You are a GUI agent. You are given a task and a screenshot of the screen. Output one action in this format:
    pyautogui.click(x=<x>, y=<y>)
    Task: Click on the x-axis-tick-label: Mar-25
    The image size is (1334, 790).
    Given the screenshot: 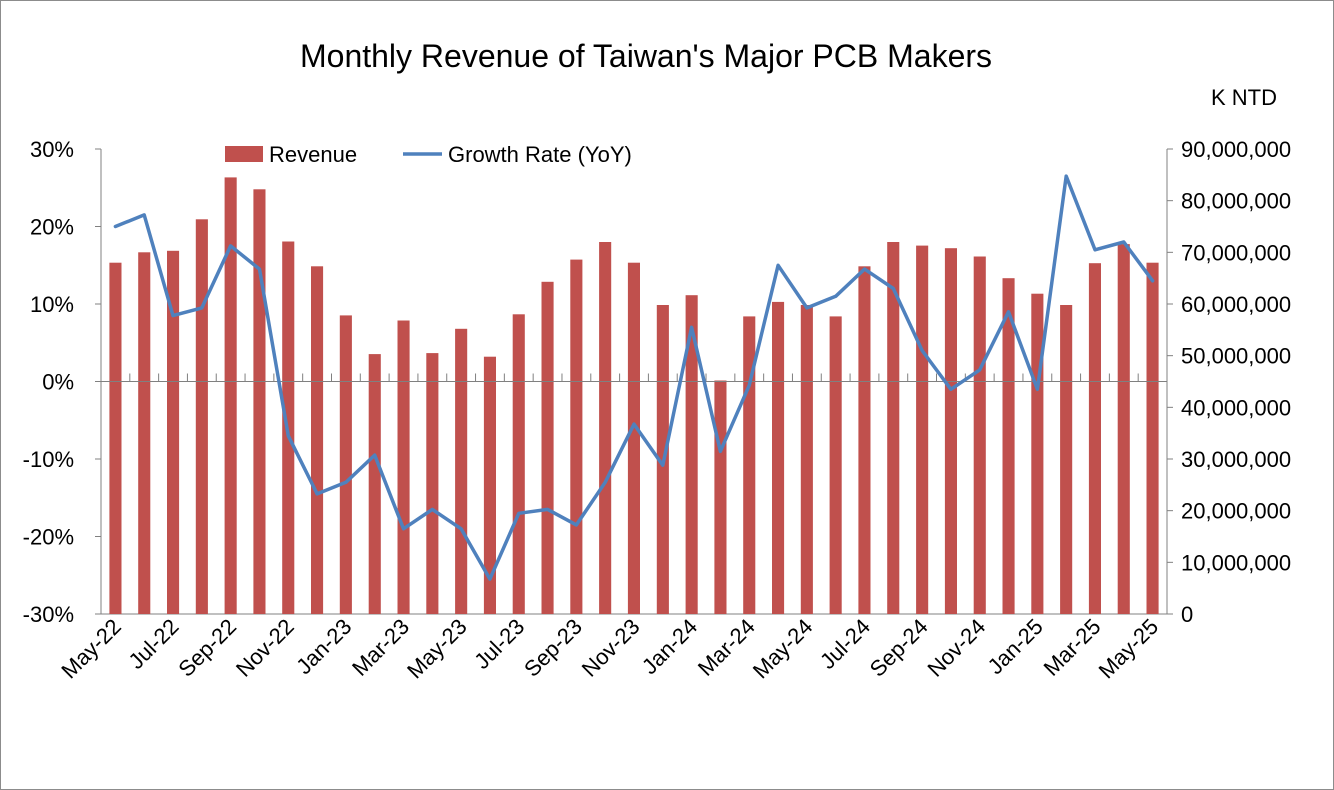 What is the action you would take?
    pyautogui.click(x=1072, y=647)
    